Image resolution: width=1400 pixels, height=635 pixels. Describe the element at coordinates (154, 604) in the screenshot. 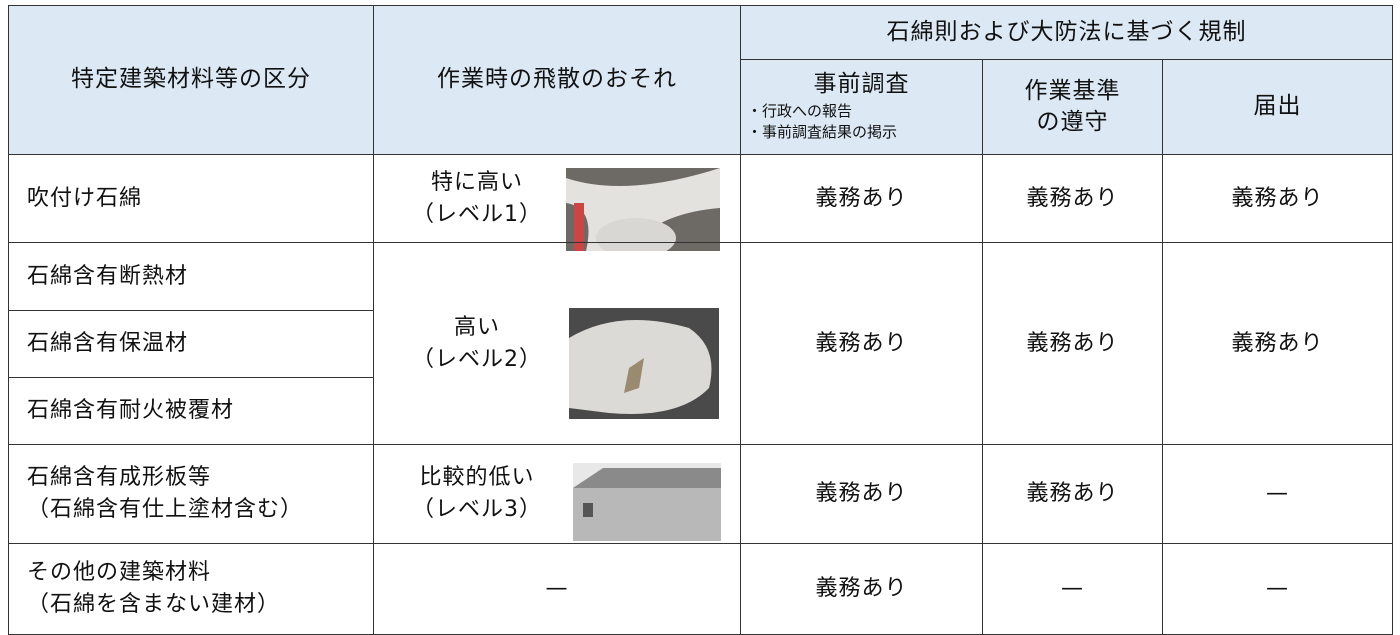

I see `material: （石綿を含まない建材）` at that location.